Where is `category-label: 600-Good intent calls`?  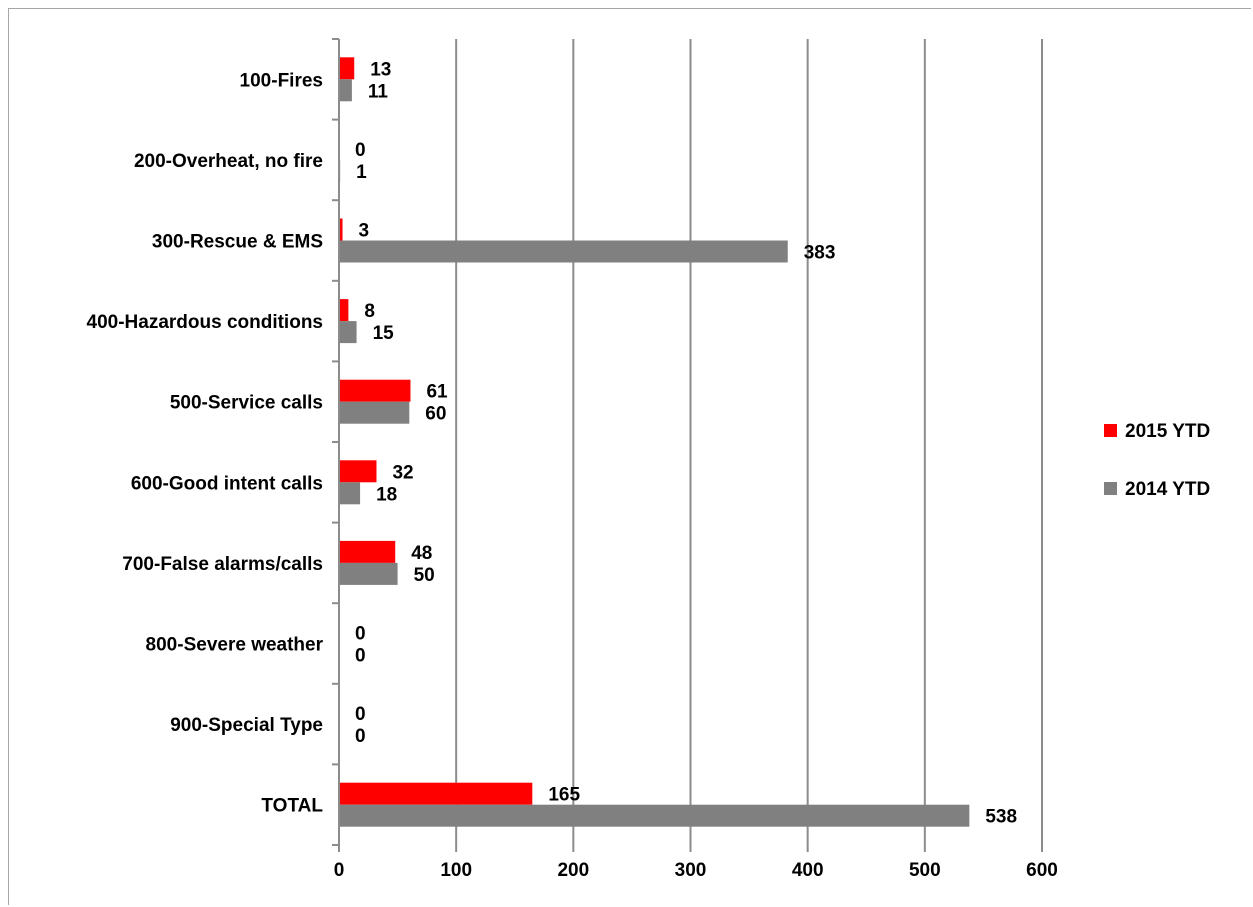
category-label: 600-Good intent calls is located at coordinates (227, 483).